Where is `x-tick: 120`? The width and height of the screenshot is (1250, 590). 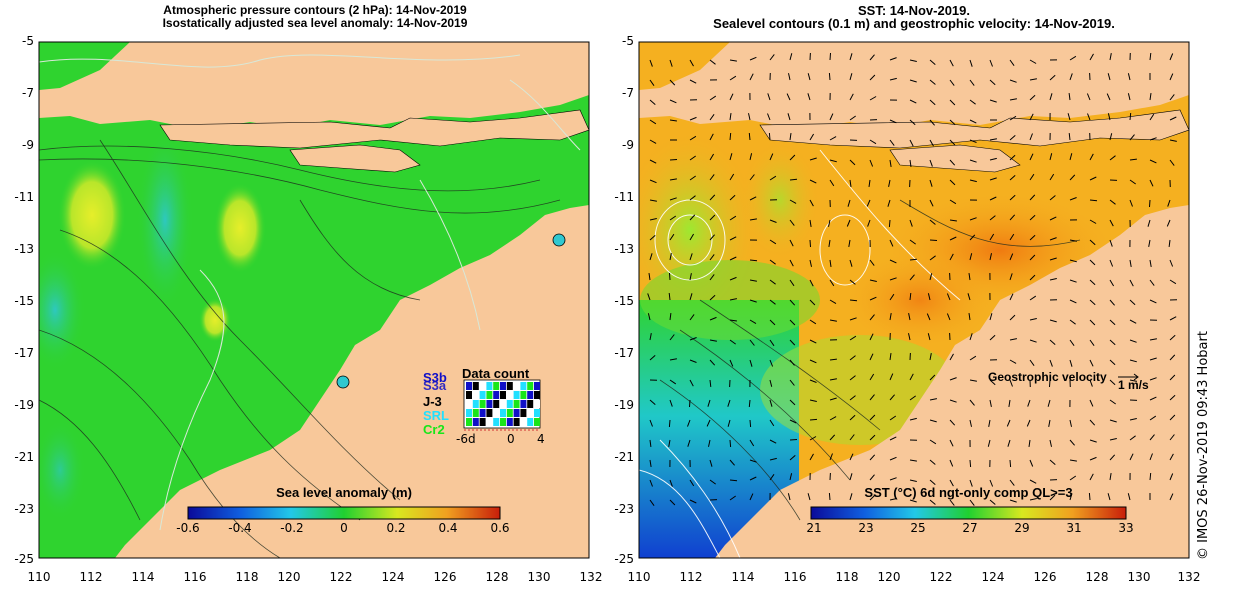
x-tick: 120 is located at coordinates (889, 577).